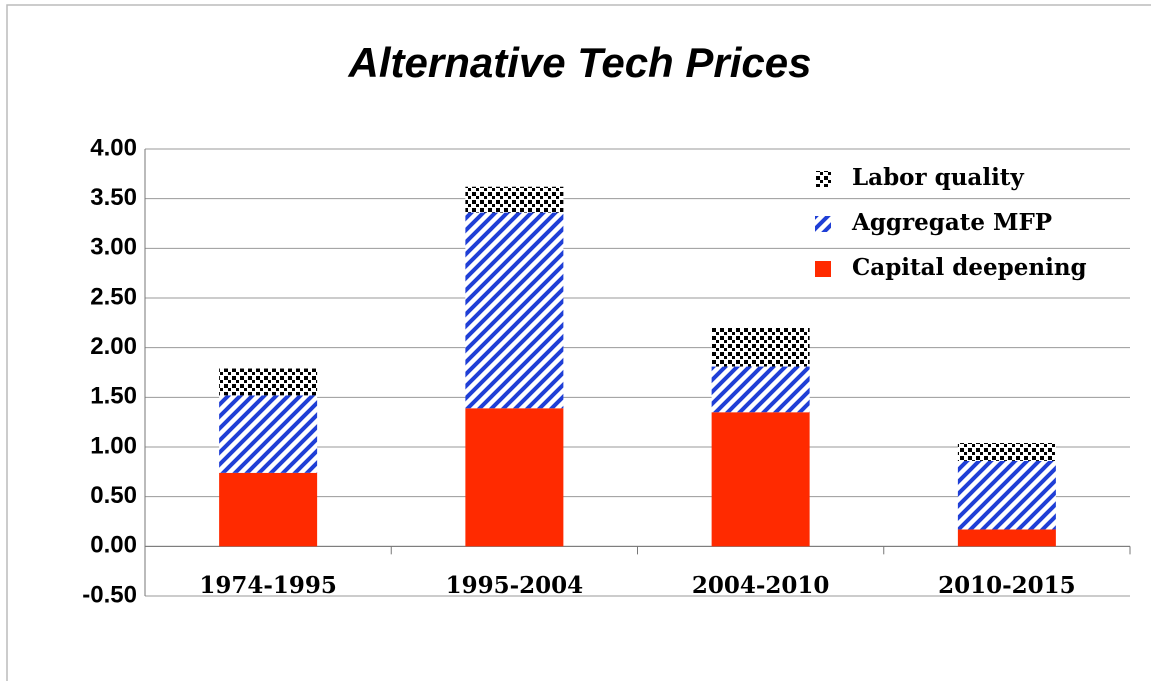 The width and height of the screenshot is (1151, 681). I want to click on x-tick-label: 2010-2015, so click(1007, 585).